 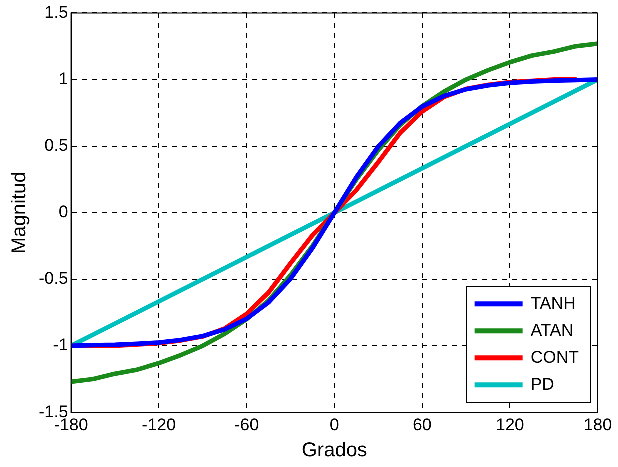 I want to click on x-axis-title: Grados, so click(x=335, y=451).